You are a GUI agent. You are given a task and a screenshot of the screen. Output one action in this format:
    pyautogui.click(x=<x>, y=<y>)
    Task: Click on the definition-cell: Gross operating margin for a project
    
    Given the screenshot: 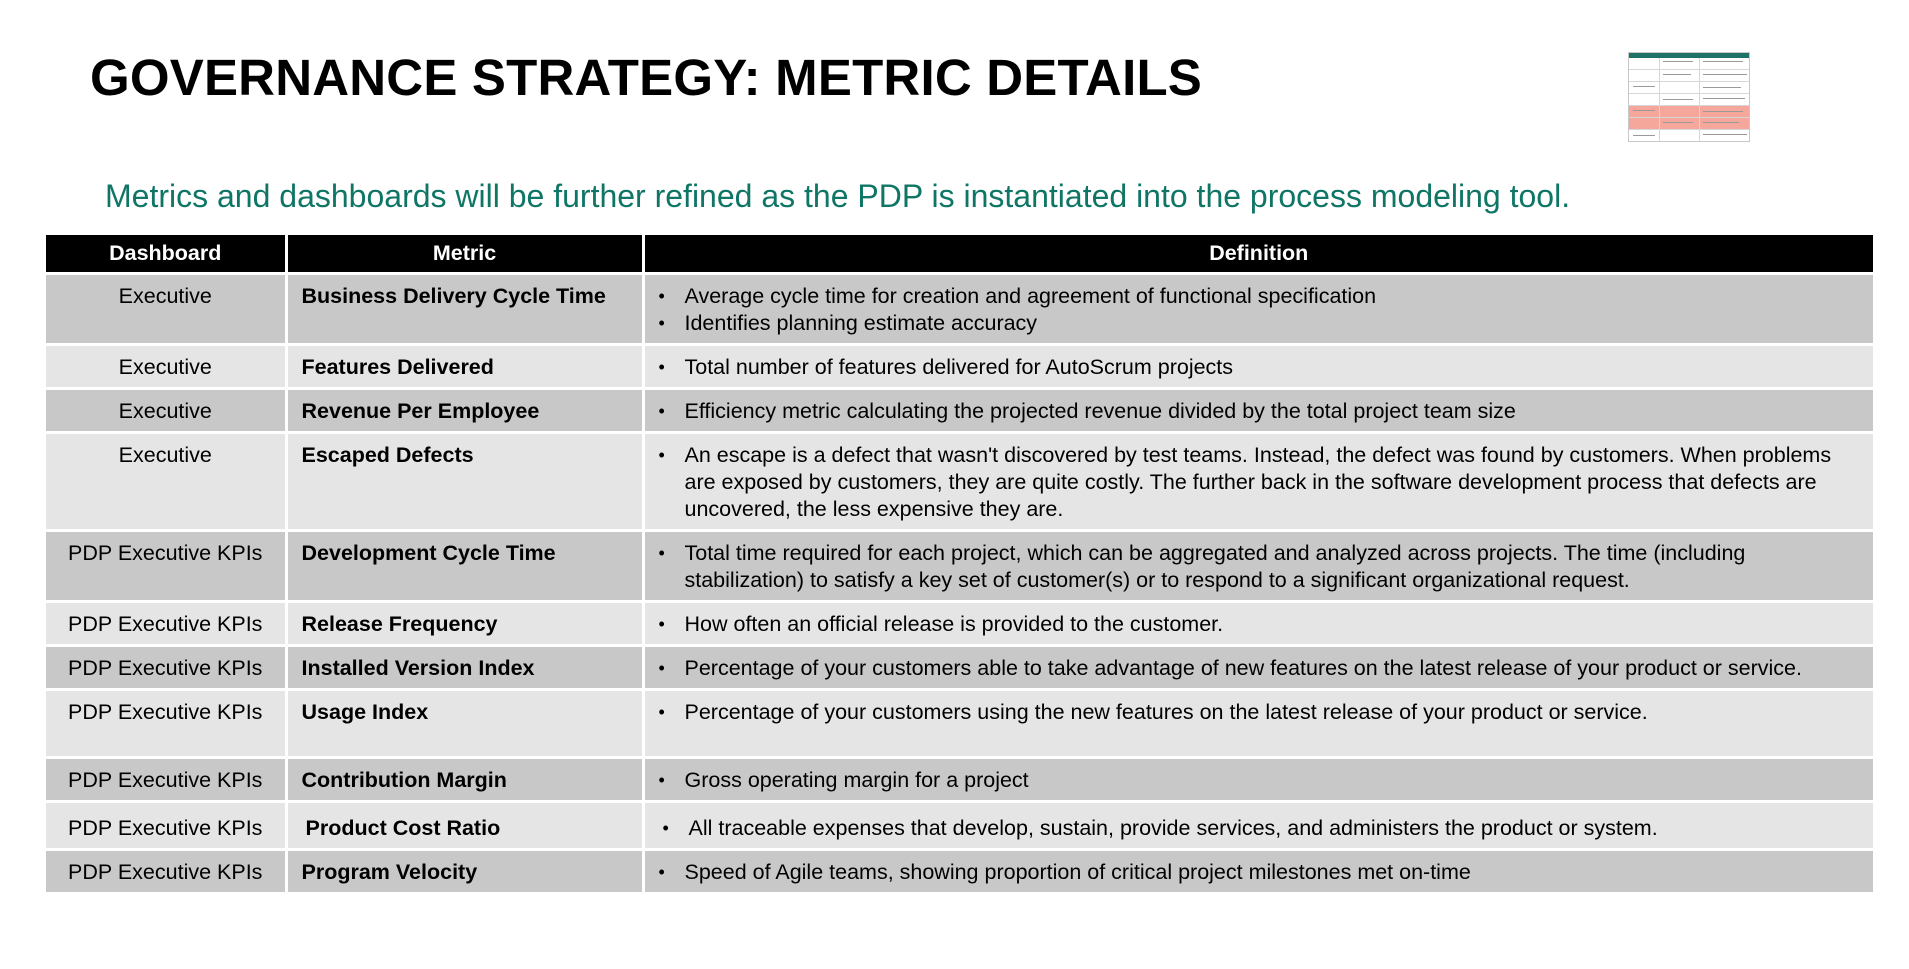 What is the action you would take?
    pyautogui.click(x=1257, y=779)
    